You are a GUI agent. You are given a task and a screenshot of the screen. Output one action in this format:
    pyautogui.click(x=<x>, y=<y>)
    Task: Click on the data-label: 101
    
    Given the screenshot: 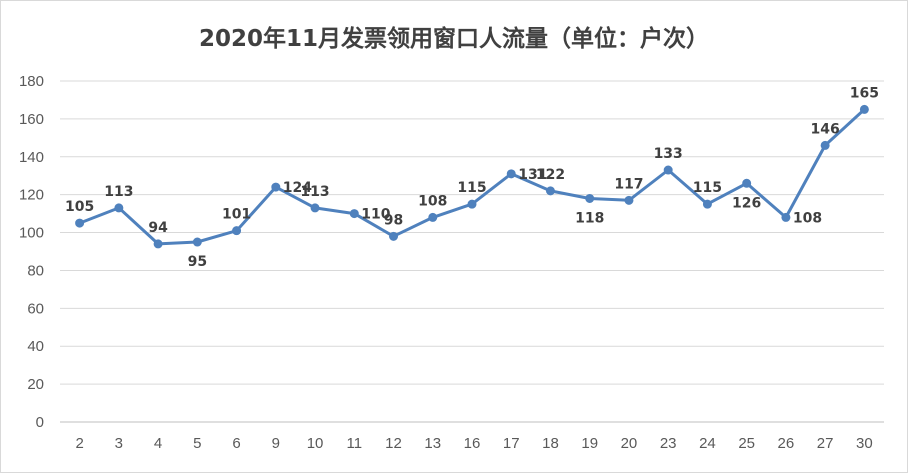 What is the action you would take?
    pyautogui.click(x=236, y=215)
    